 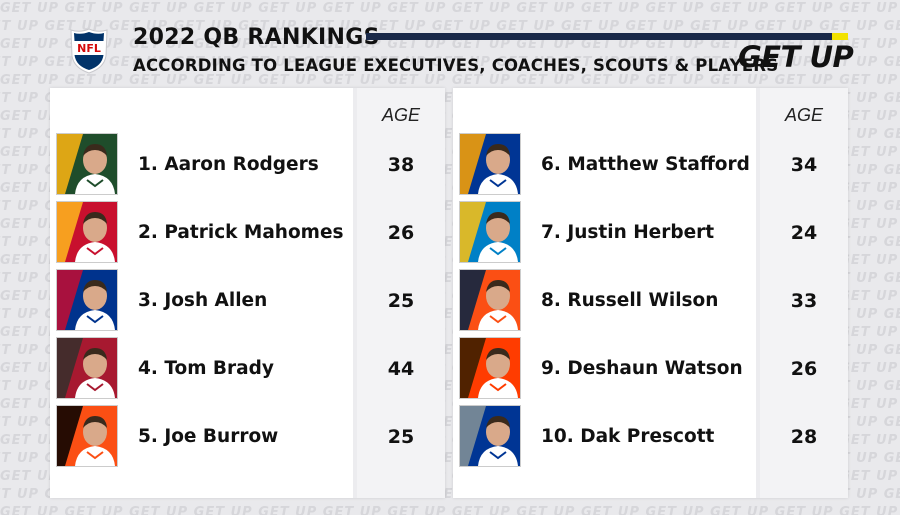 What do you see at coordinates (628, 436) in the screenshot?
I see `player-rank-name: 10. Dak Prescott` at bounding box center [628, 436].